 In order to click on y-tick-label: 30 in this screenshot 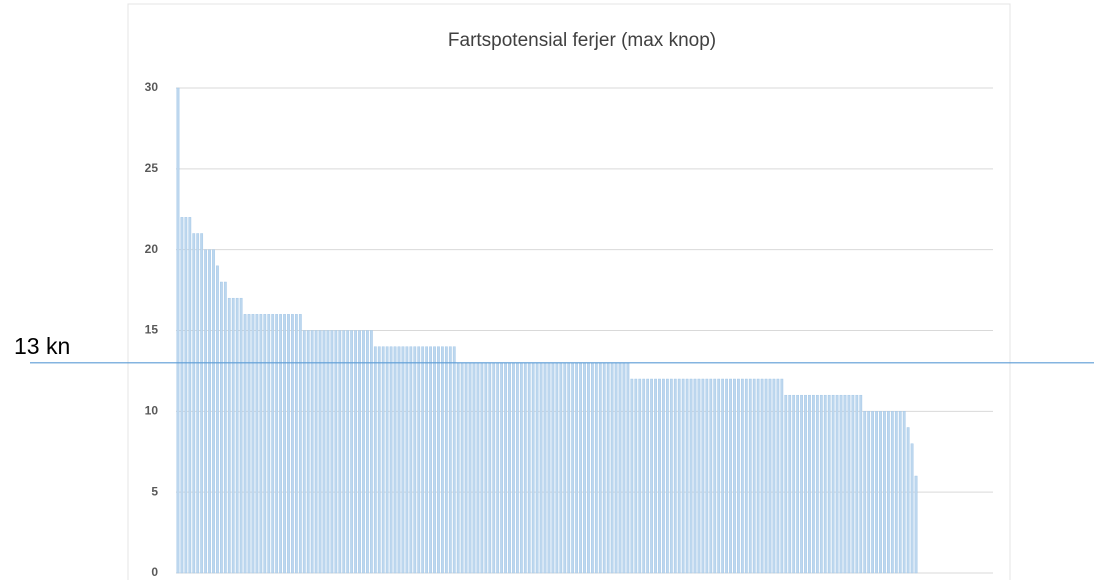, I will do `click(152, 87)`.